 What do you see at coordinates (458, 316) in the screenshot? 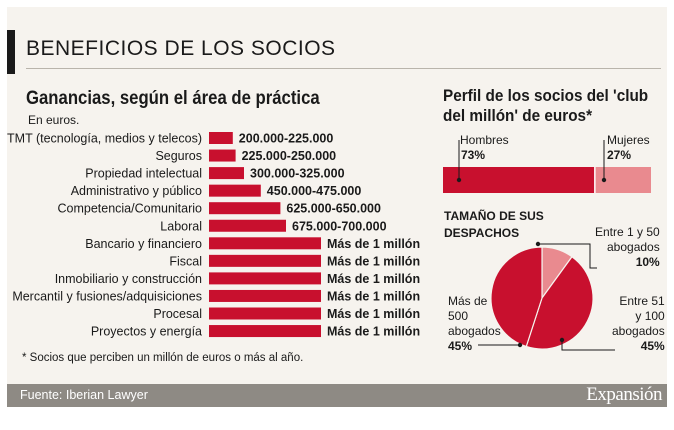
I see `big-firms-line: 500` at bounding box center [458, 316].